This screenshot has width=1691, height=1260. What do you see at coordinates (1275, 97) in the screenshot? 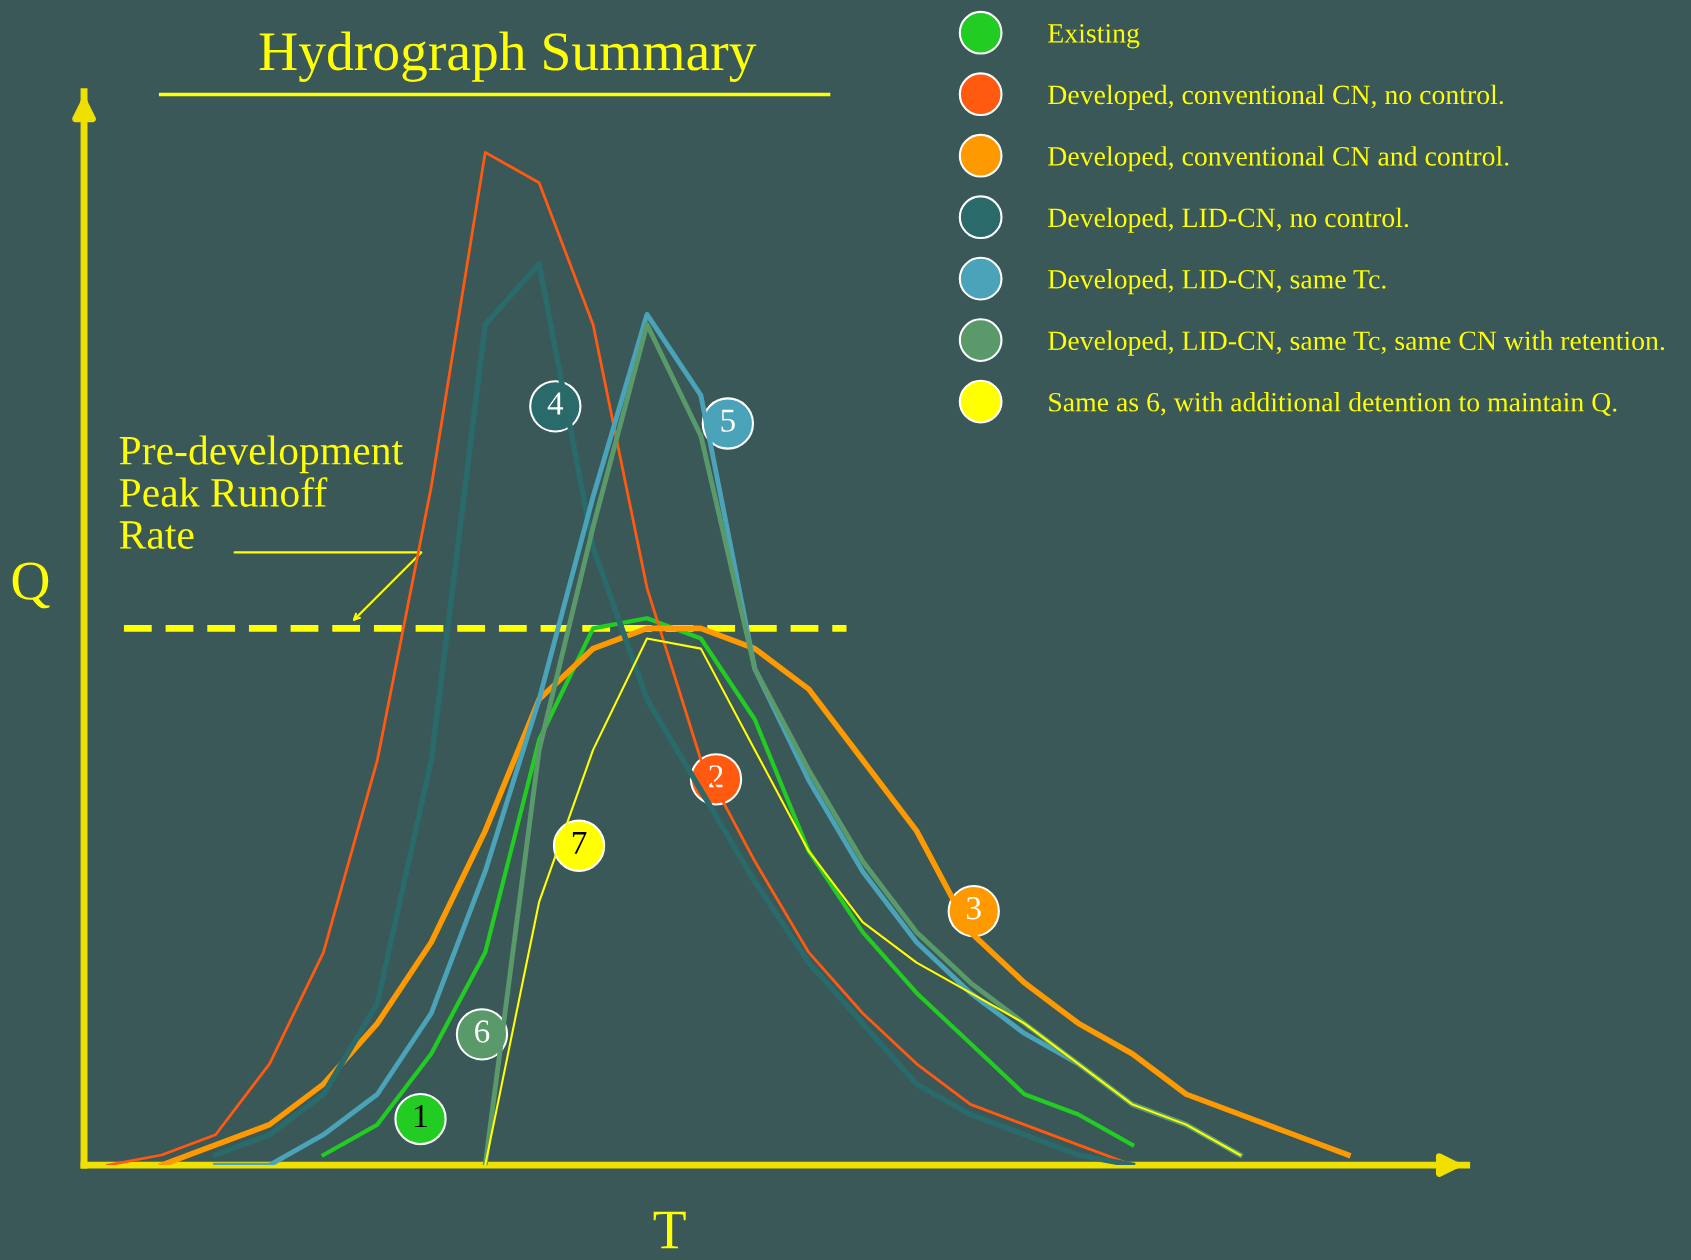
I see `legend-label: Developed, conventional CN, no control.` at bounding box center [1275, 97].